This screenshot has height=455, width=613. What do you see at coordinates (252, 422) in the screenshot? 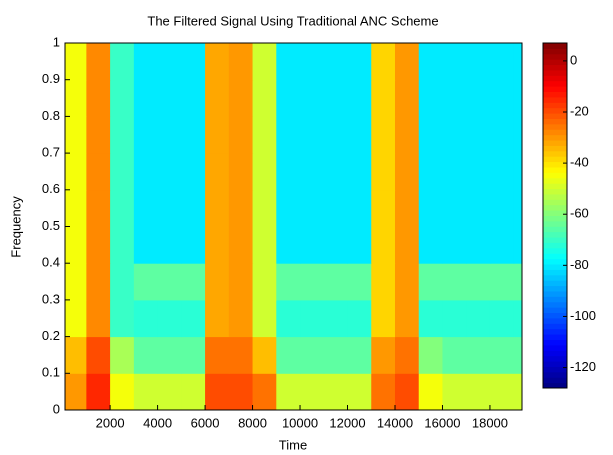
I see `x-tick-label: 8000` at bounding box center [252, 422].